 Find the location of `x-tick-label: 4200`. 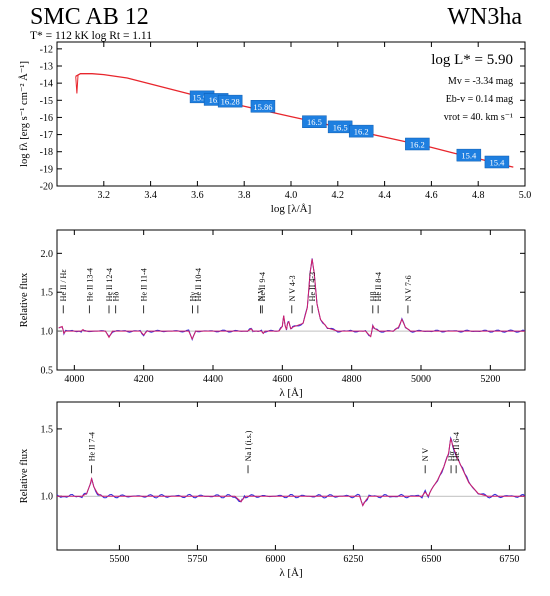

x-tick-label: 4200 is located at coordinates (144, 379).